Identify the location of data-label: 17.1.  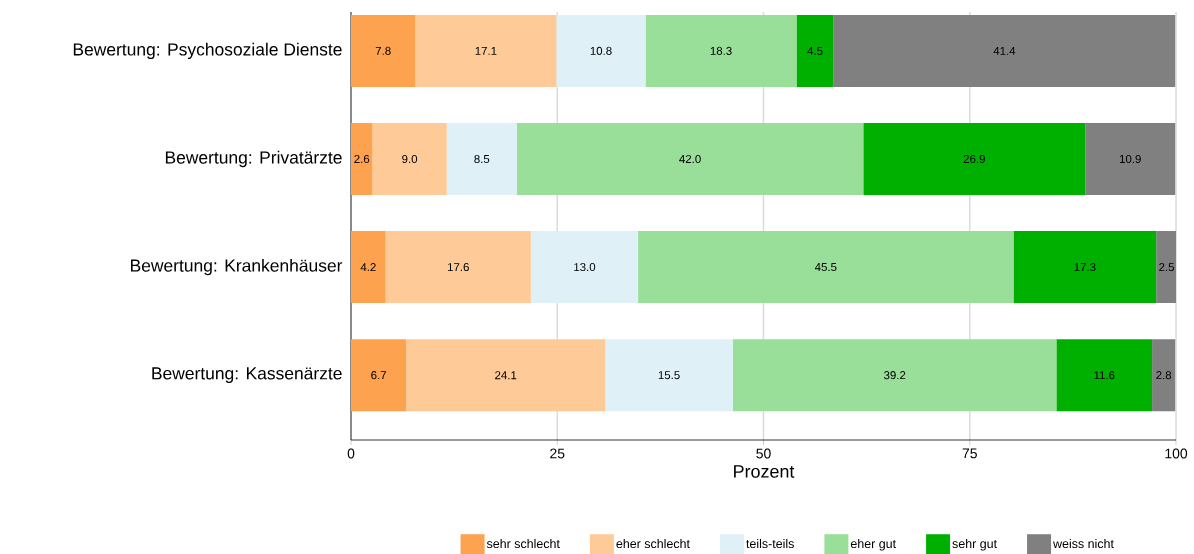
(486, 50).